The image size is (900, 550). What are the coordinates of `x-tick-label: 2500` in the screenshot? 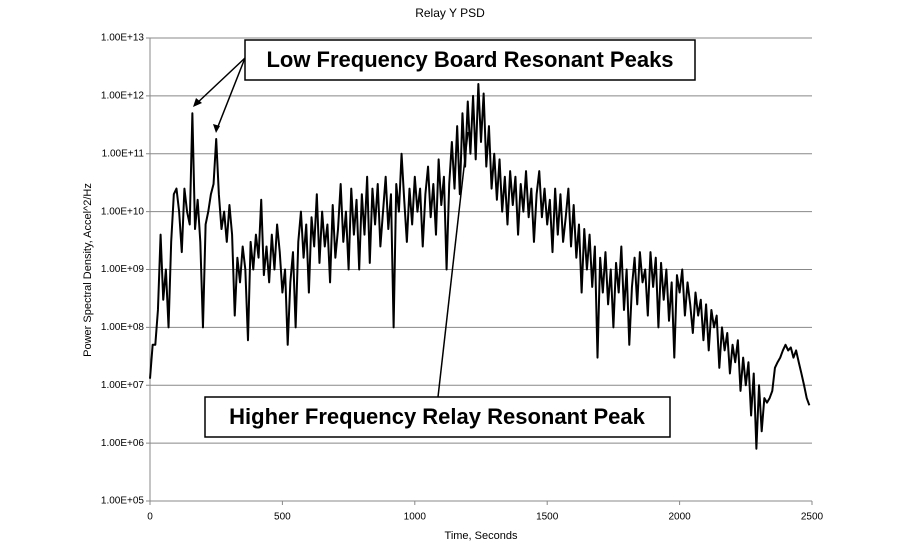 It's located at (812, 517).